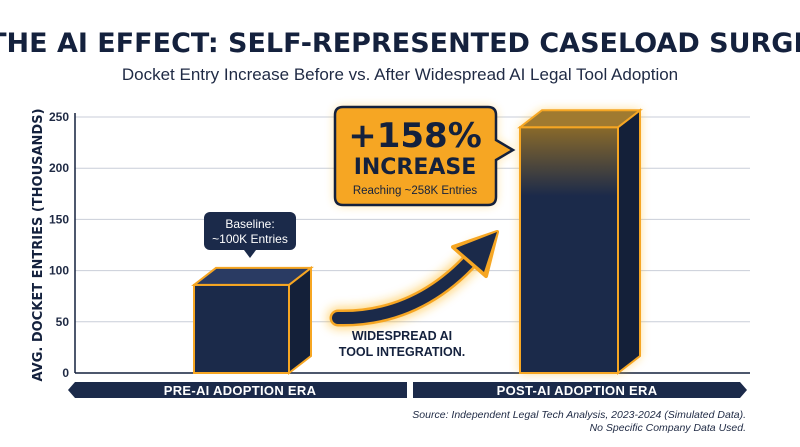 The width and height of the screenshot is (800, 447). I want to click on bar-post-ai, so click(580, 242).